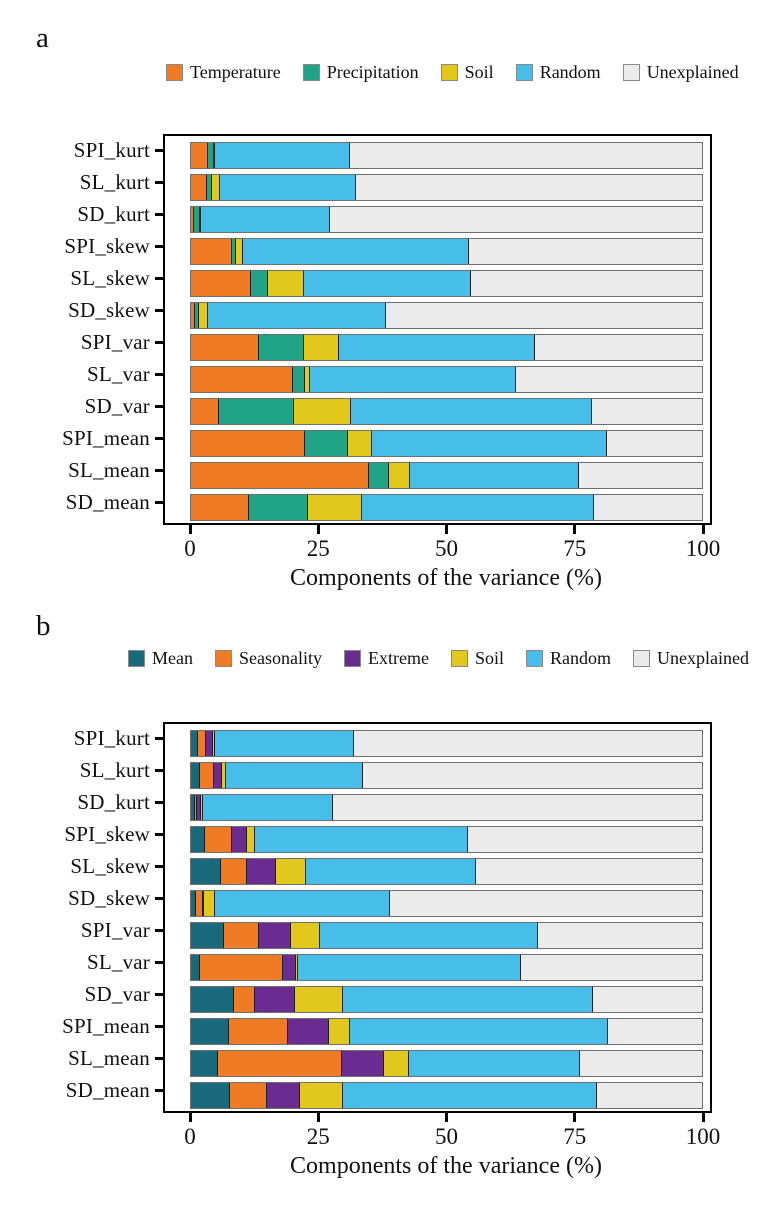 The image size is (760, 1210). What do you see at coordinates (43, 626) in the screenshot?
I see `panel-b-letter: b` at bounding box center [43, 626].